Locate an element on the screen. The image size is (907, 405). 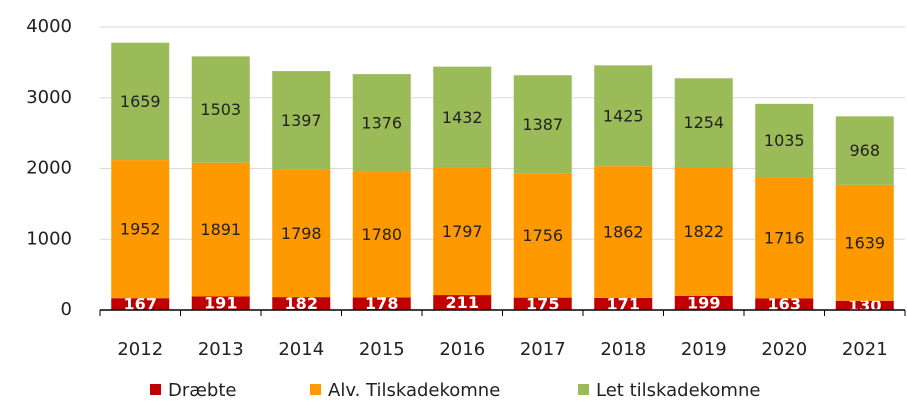
data-label: 1639 is located at coordinates (864, 242).